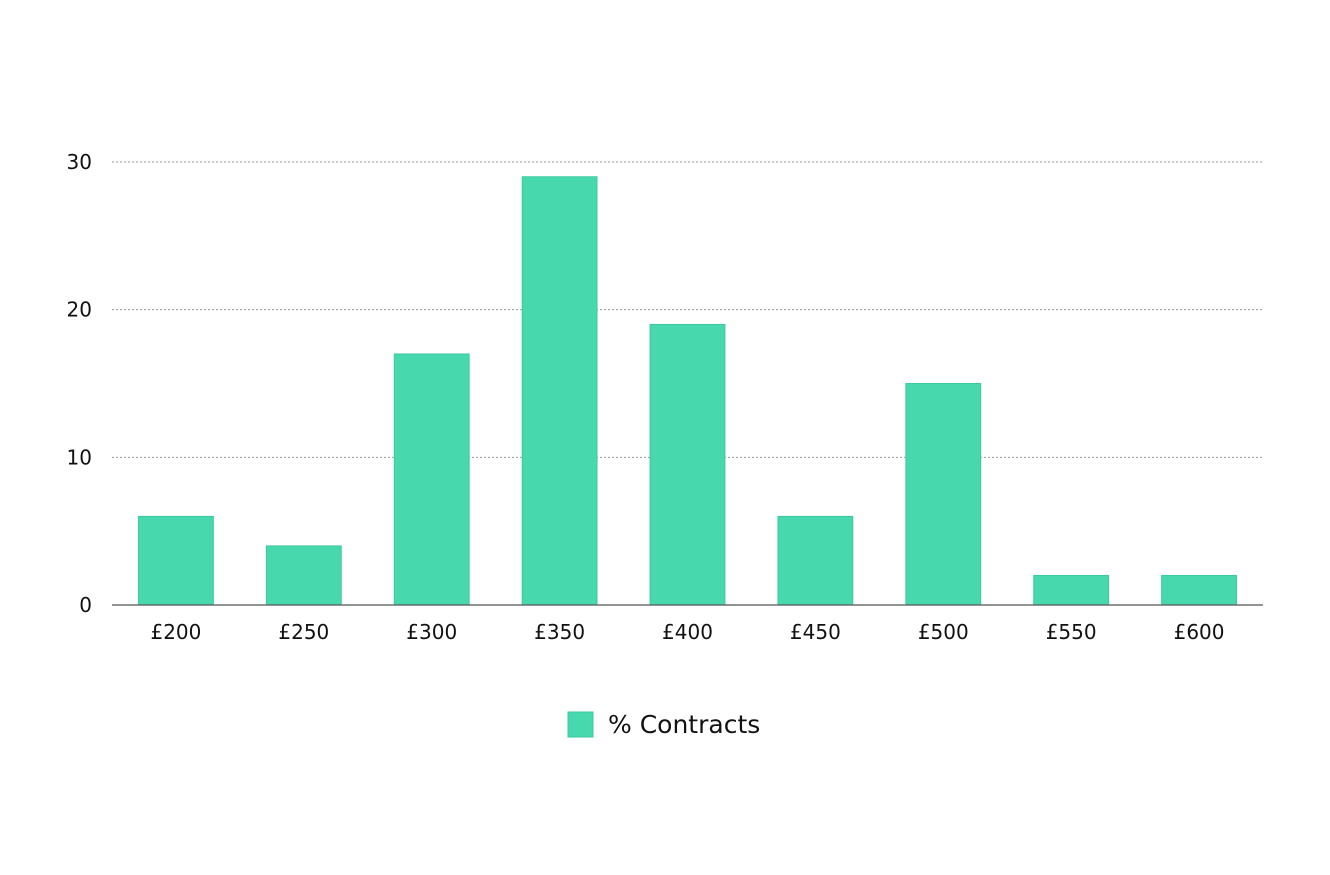  I want to click on y-axis-ticks: 0 10 20 30, so click(79, 383).